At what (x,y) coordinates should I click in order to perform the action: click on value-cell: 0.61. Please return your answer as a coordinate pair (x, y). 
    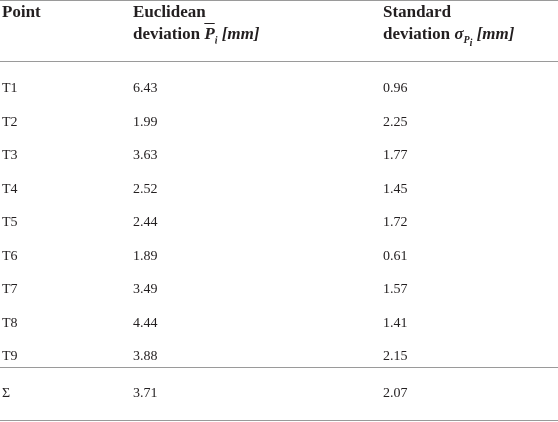
    Looking at the image, I should click on (395, 256).